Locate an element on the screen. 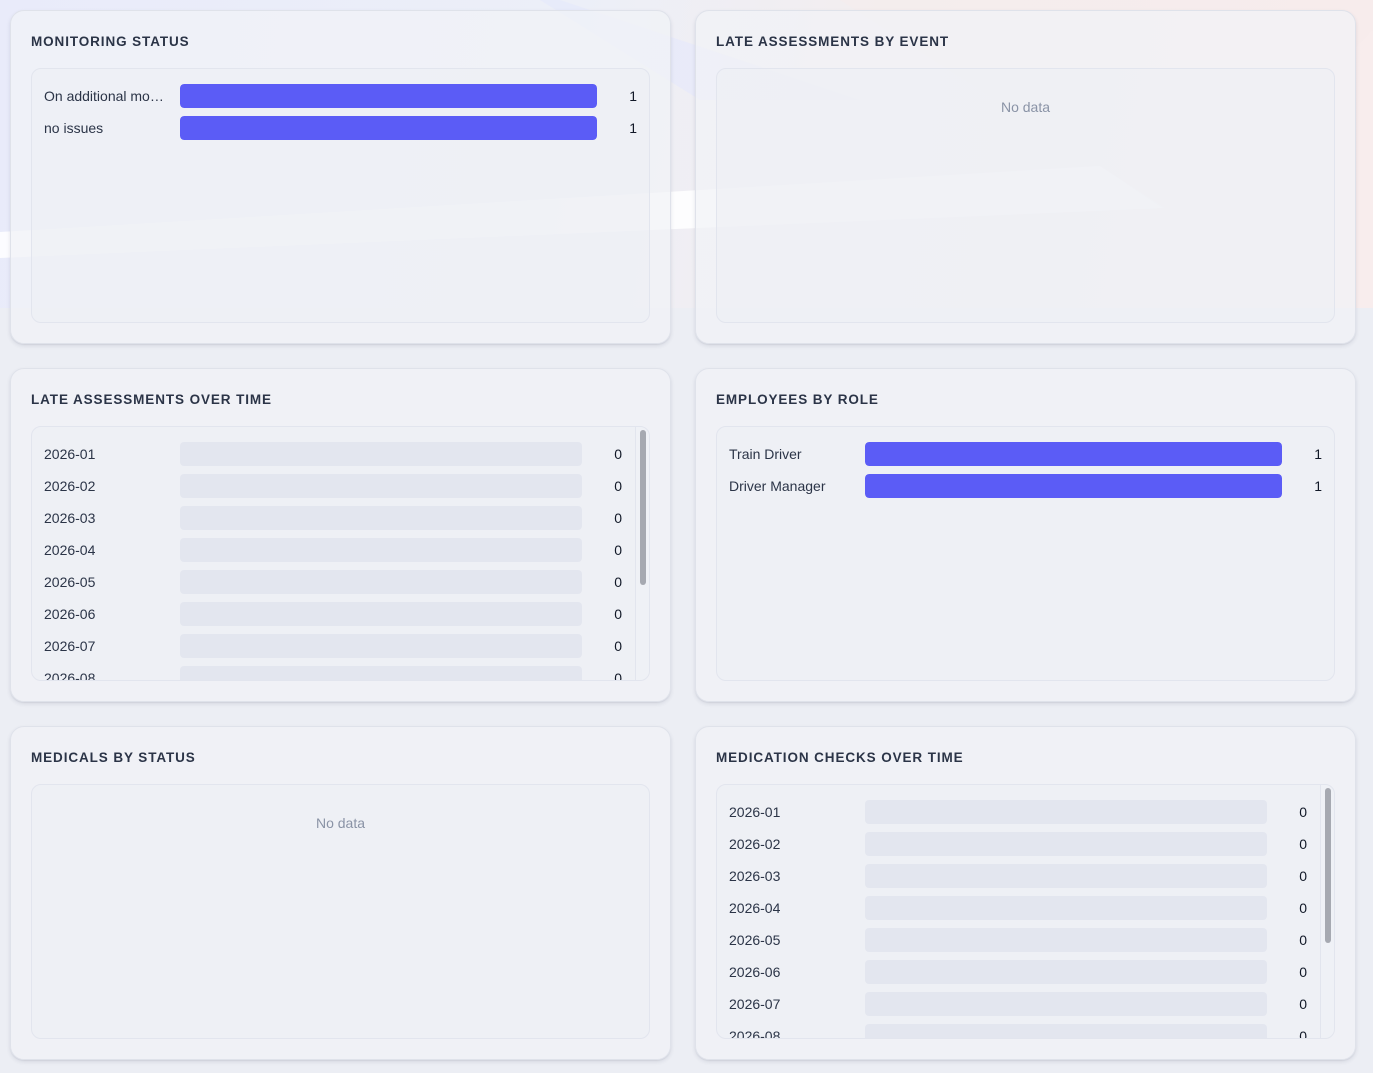 The width and height of the screenshot is (1373, 1073). bar-row: Train Driver 1 is located at coordinates (1025, 454).